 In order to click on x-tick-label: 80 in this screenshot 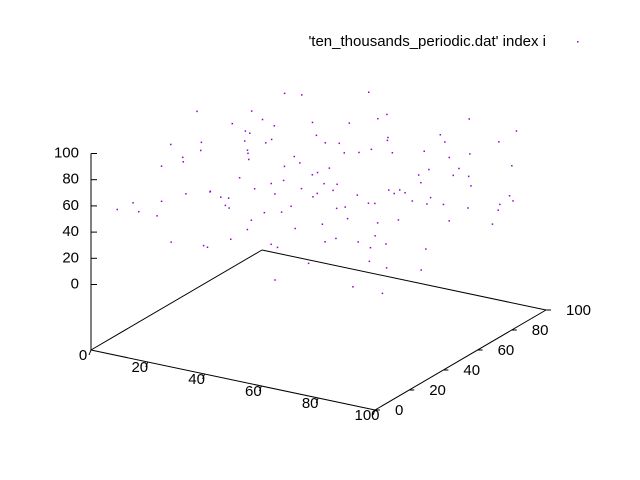, I will do `click(310, 403)`.